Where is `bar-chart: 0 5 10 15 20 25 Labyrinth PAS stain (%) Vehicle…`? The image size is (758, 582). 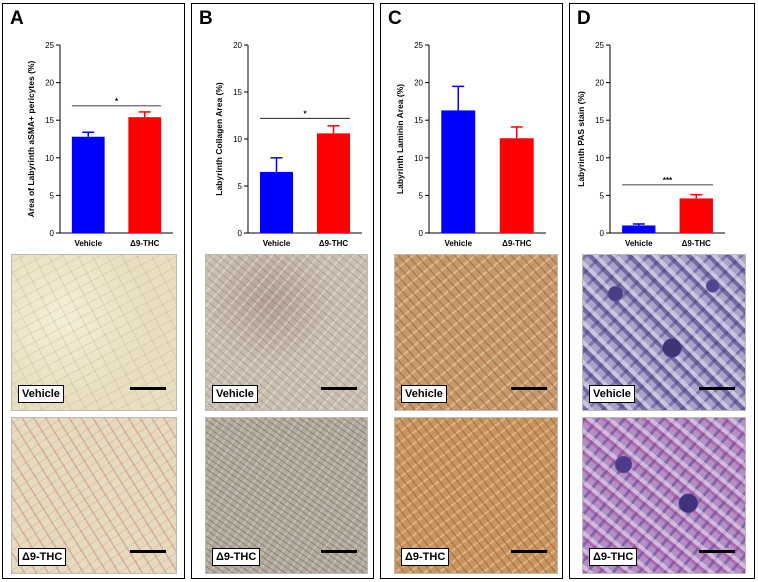
bar-chart: 0 5 10 15 20 25 Labyrinth PAS stain (%) Vehicle… is located at coordinates (650, 144).